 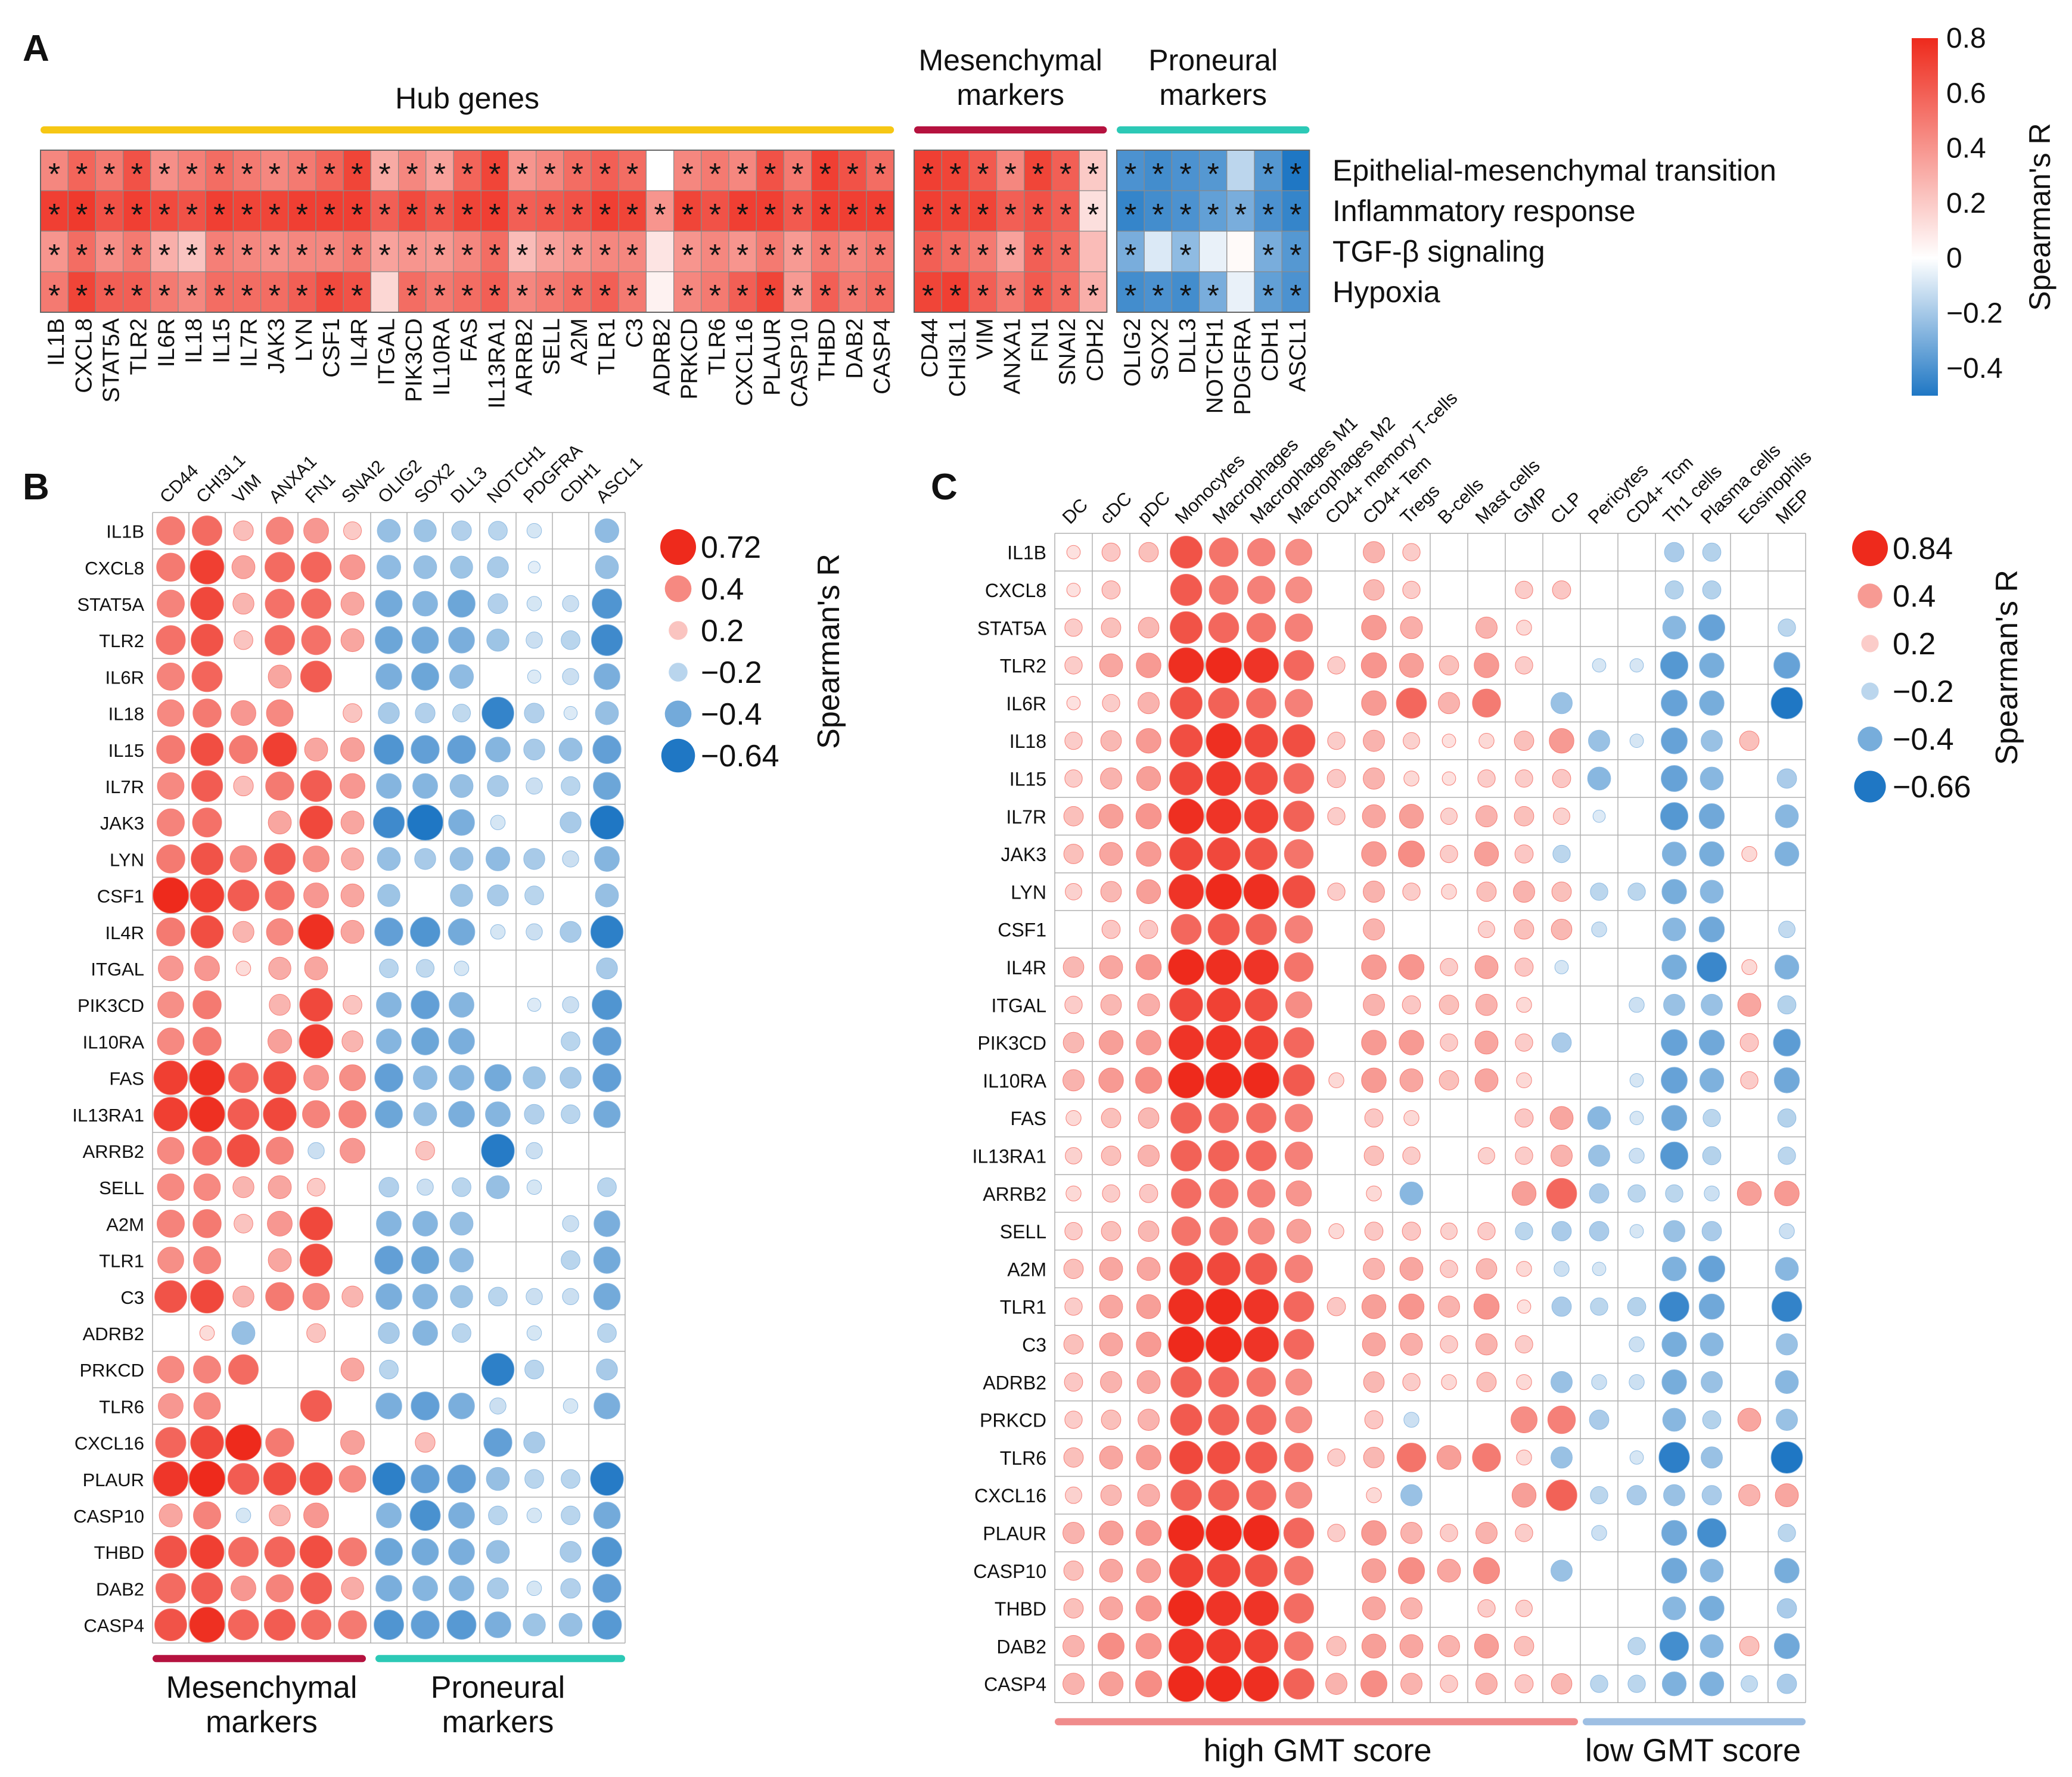 I want to click on row-label: TLR6, so click(x=1023, y=1458).